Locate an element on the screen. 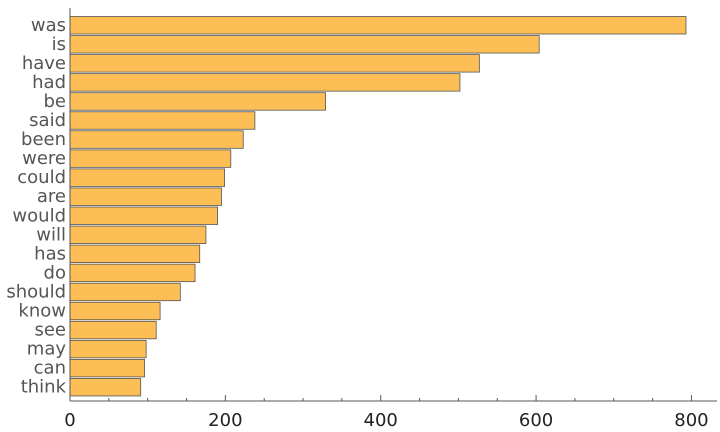  bar-said is located at coordinates (162, 120).